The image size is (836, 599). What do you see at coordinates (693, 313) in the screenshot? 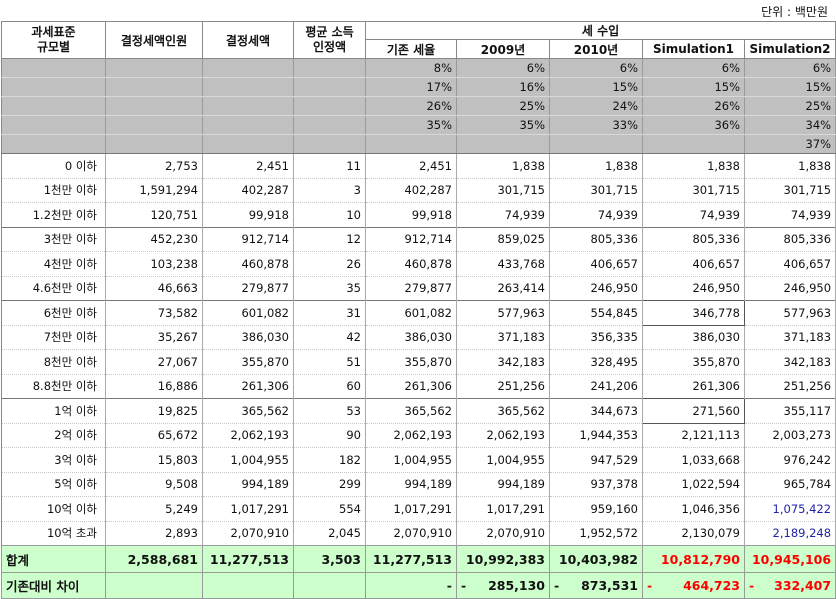
I see `sim1-cell: 346,778` at bounding box center [693, 313].